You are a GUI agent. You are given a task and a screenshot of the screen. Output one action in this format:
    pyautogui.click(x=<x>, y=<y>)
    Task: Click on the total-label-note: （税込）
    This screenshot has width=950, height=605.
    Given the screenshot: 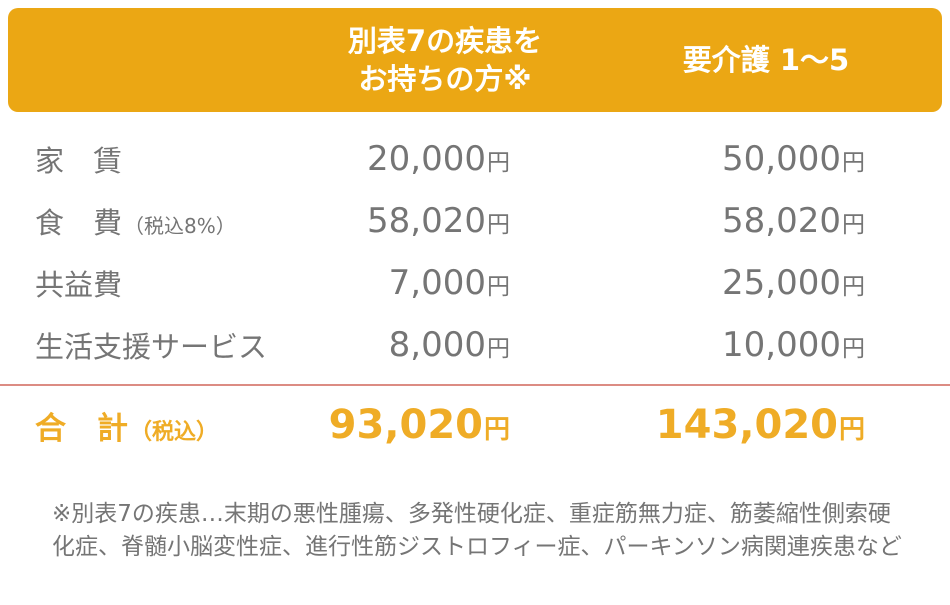 What is the action you would take?
    pyautogui.click(x=174, y=432)
    